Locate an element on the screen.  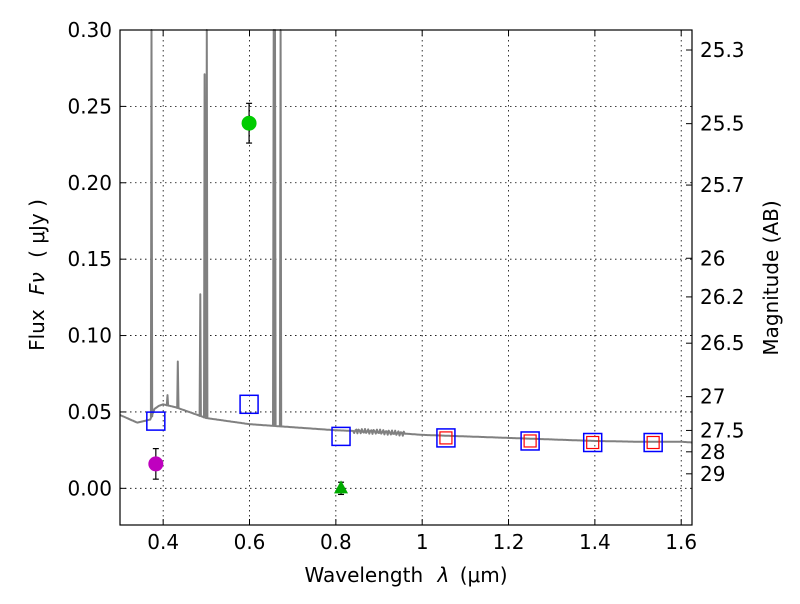
y-tick-label: 0.25 is located at coordinates (89, 106).